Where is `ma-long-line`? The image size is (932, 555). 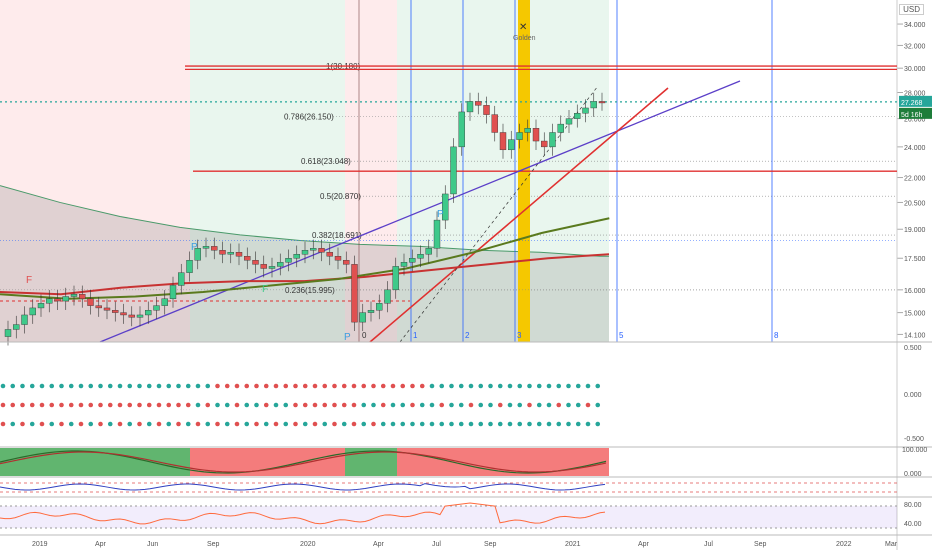
ma-long-line is located at coordinates (304, 221).